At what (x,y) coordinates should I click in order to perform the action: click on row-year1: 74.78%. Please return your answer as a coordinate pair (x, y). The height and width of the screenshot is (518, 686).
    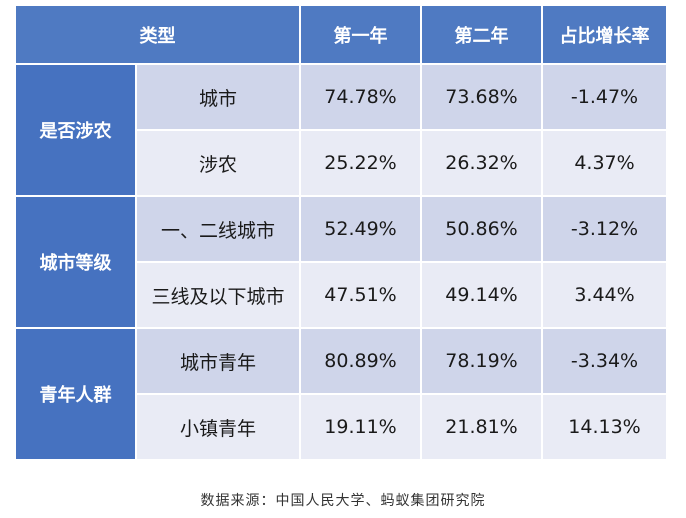
    Looking at the image, I should click on (361, 98).